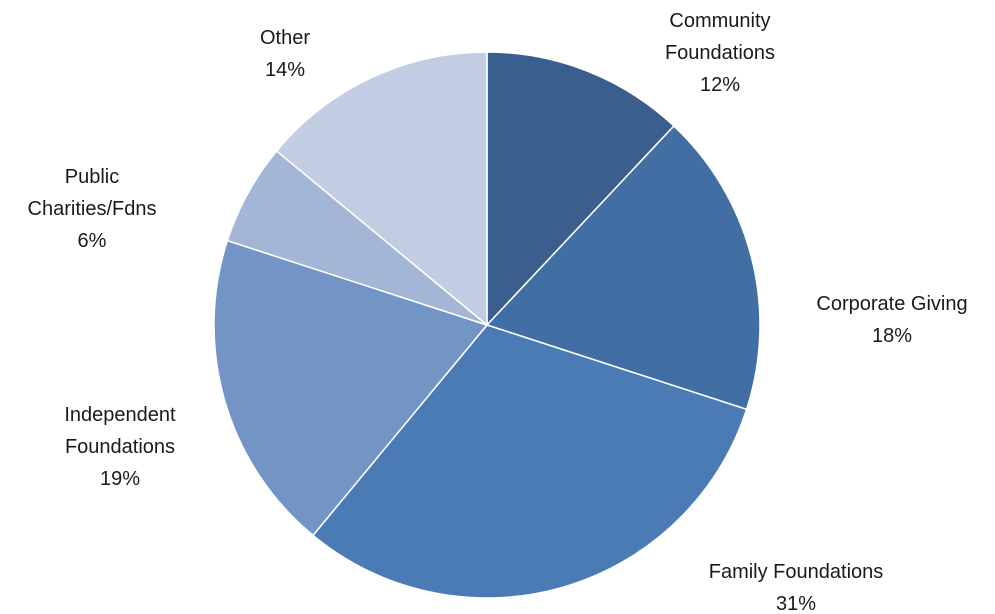 This screenshot has width=995, height=614. I want to click on slice-category-label: Charities/Fdns, so click(92, 209).